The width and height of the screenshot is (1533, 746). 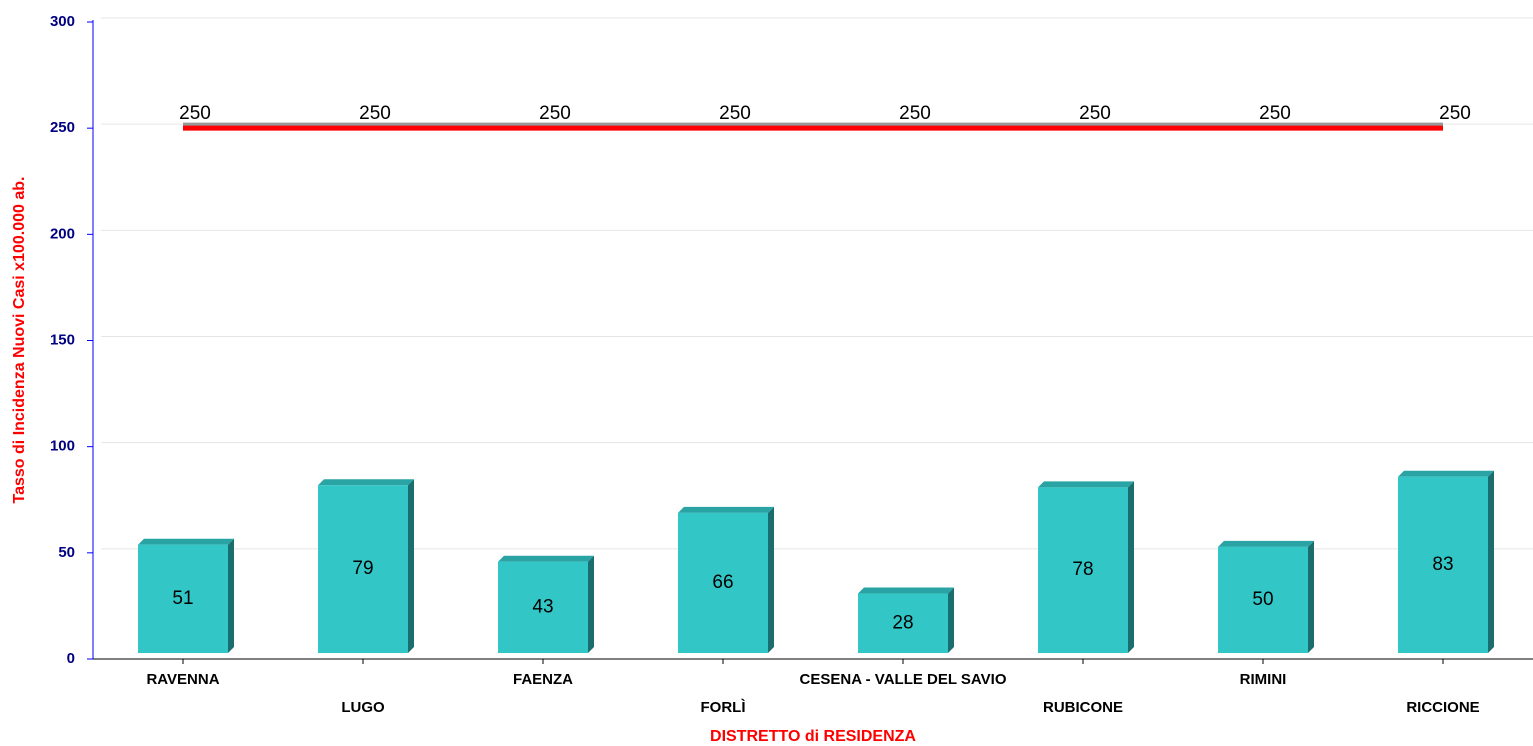 I want to click on x-tick-label: RICCIONE, so click(x=1442, y=707).